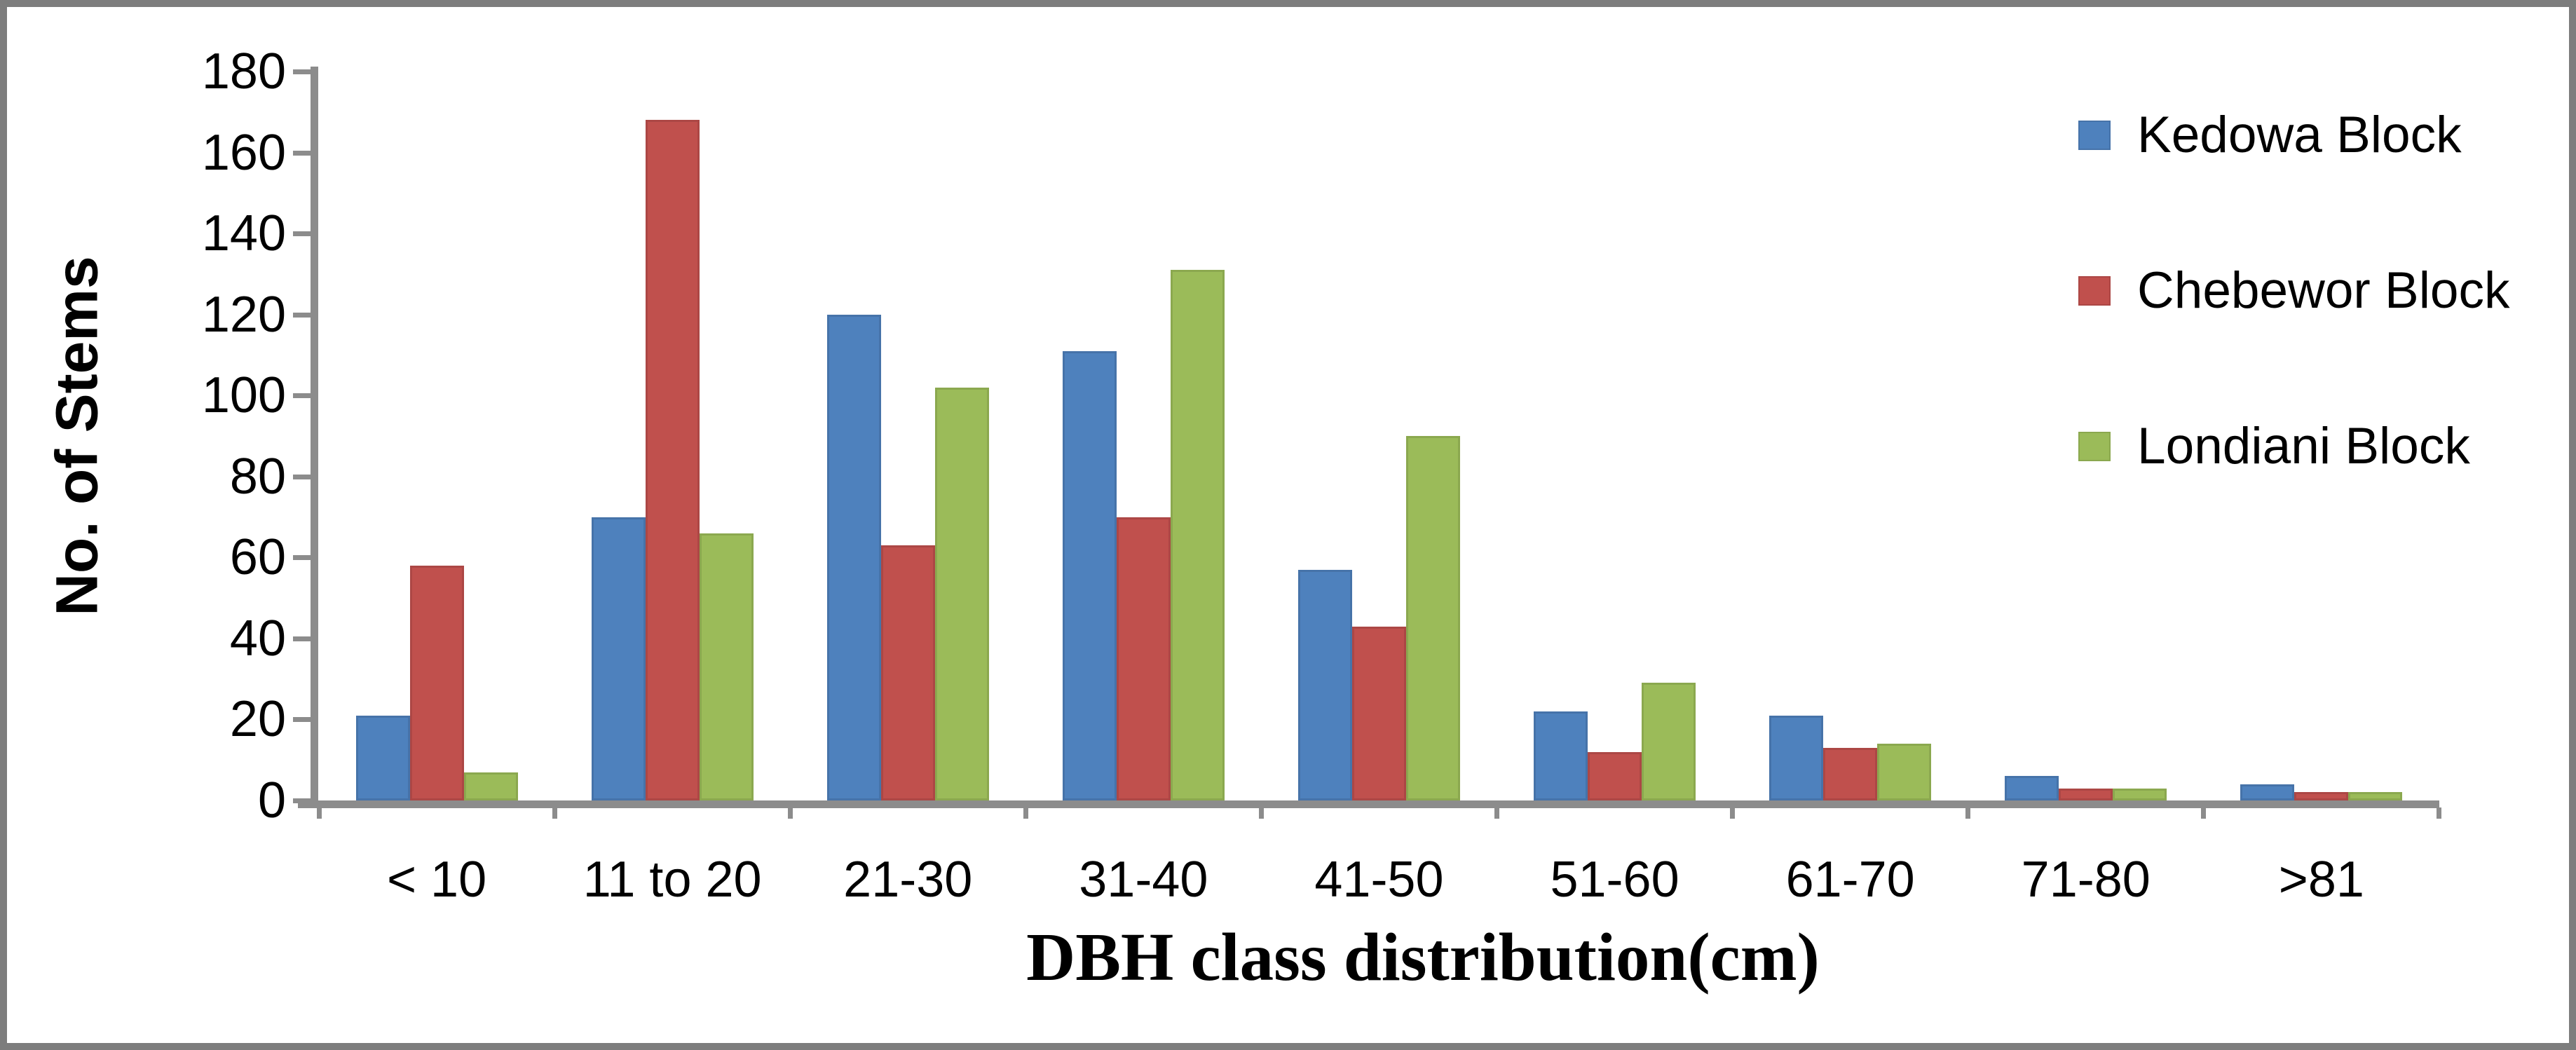  I want to click on legend-label: Kedowa Block, so click(2299, 135).